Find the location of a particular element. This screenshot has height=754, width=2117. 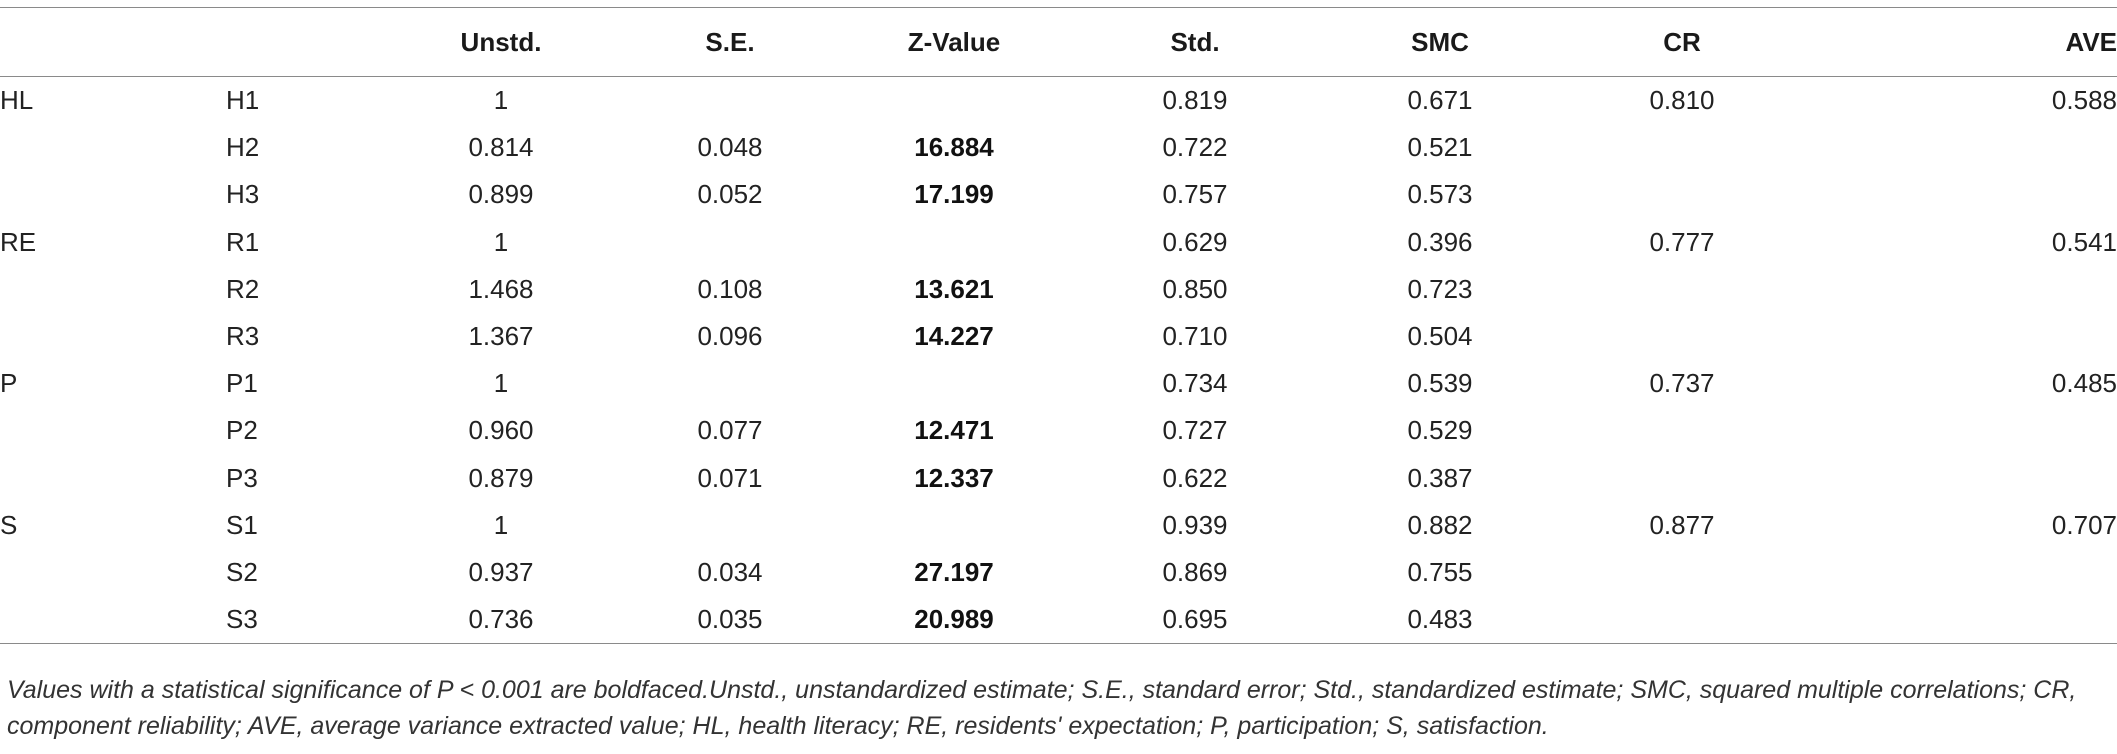

cell-std: 0.869 is located at coordinates (1195, 571).